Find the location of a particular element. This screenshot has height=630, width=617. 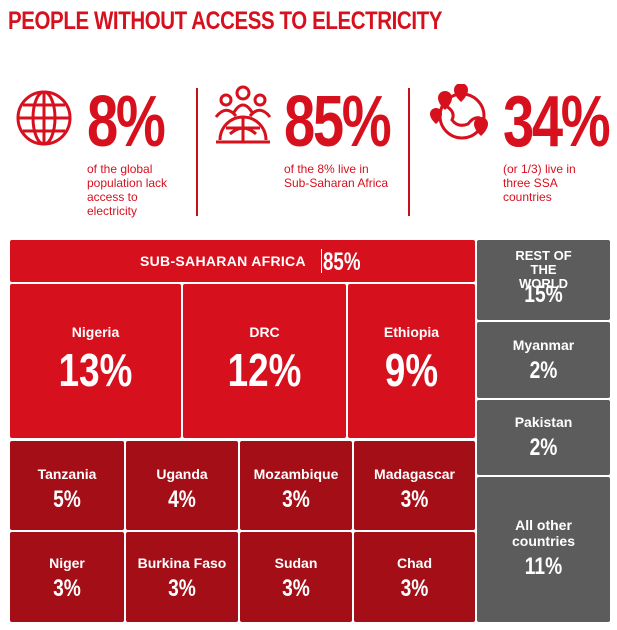

tile-label: Burkina Faso is located at coordinates (182, 563).